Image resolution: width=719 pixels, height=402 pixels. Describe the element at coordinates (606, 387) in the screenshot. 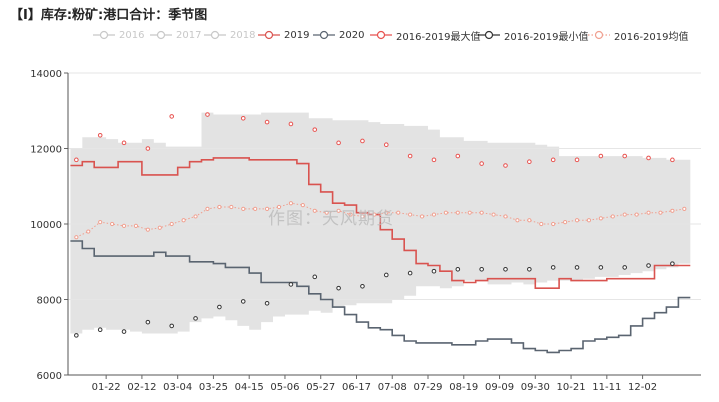

I see `x-tick-label: 11-11` at that location.